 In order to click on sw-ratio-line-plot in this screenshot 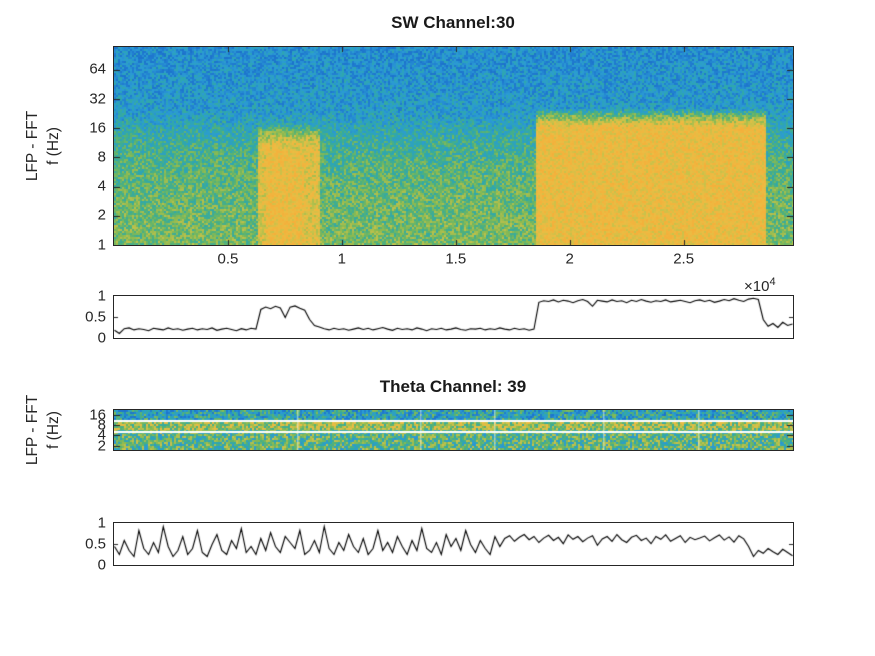, I will do `click(453, 317)`.